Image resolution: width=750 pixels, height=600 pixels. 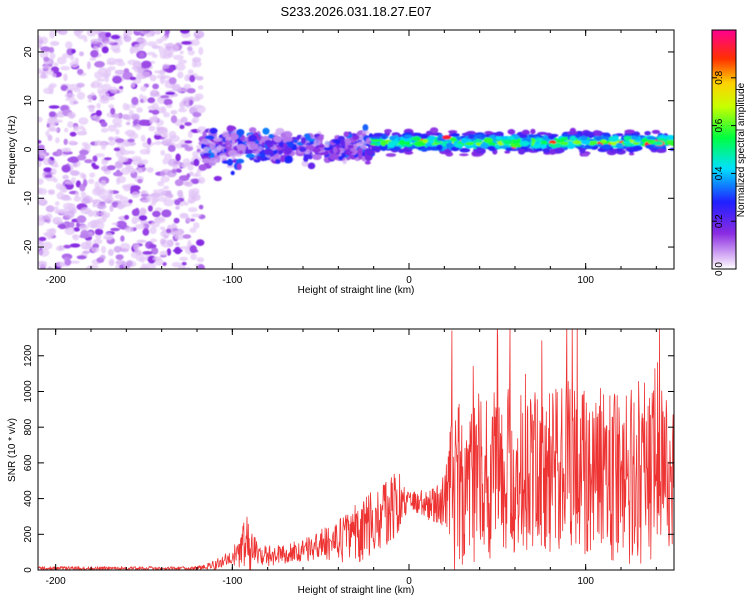 I want to click on spectrogram-xtick-label: 0, so click(x=409, y=280).